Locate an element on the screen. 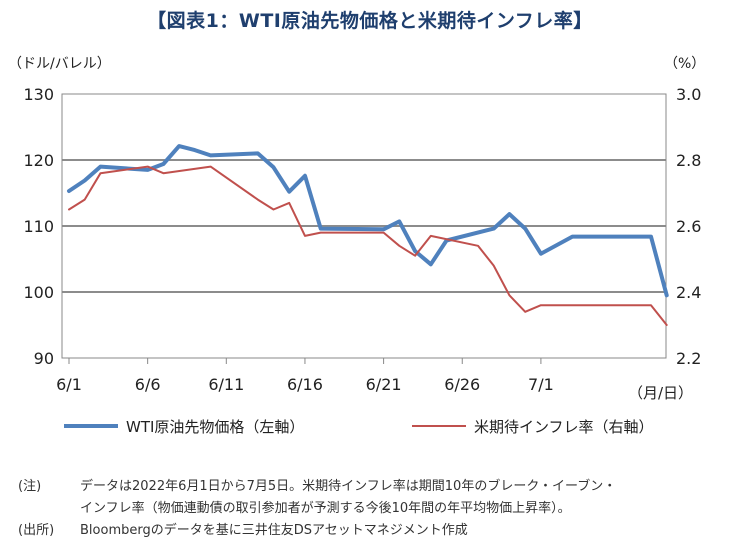 The image size is (740, 557). chart-title: 【図表1：WTI原油先物価格と米期待インフレ率】 is located at coordinates (370, 21).